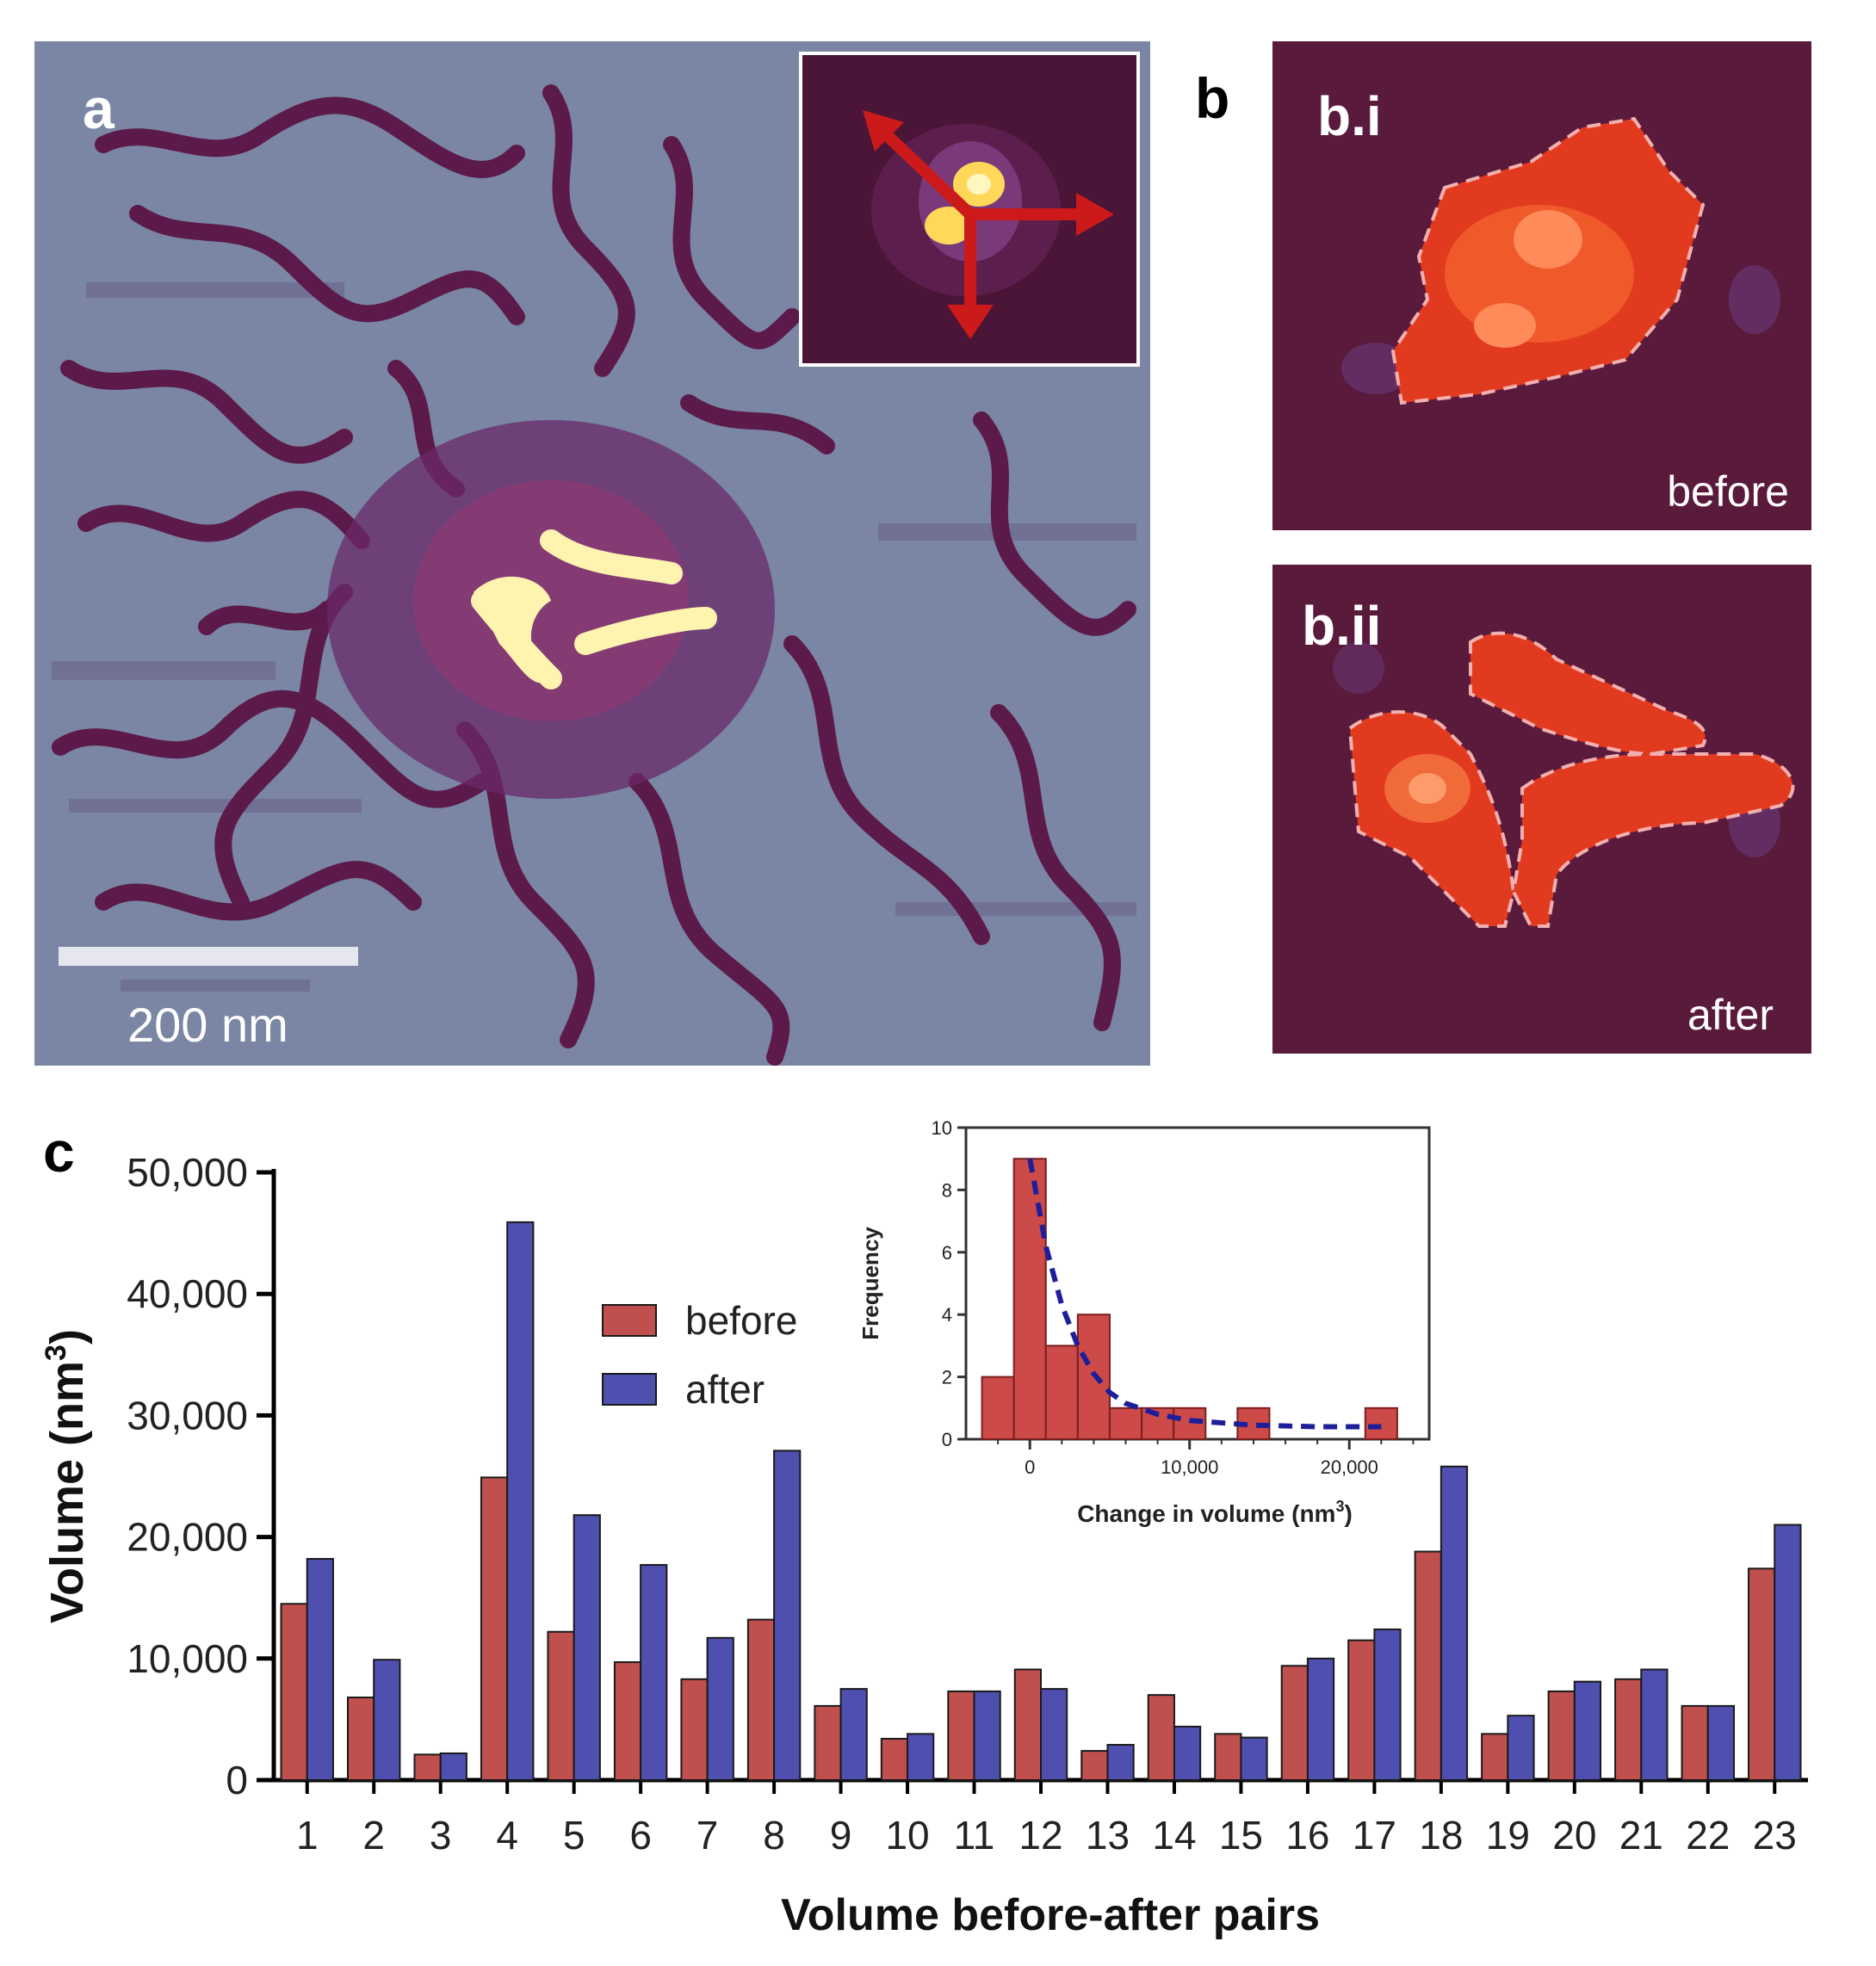  What do you see at coordinates (1342, 626) in the screenshot?
I see `panel-b-ii-label: b.ii` at bounding box center [1342, 626].